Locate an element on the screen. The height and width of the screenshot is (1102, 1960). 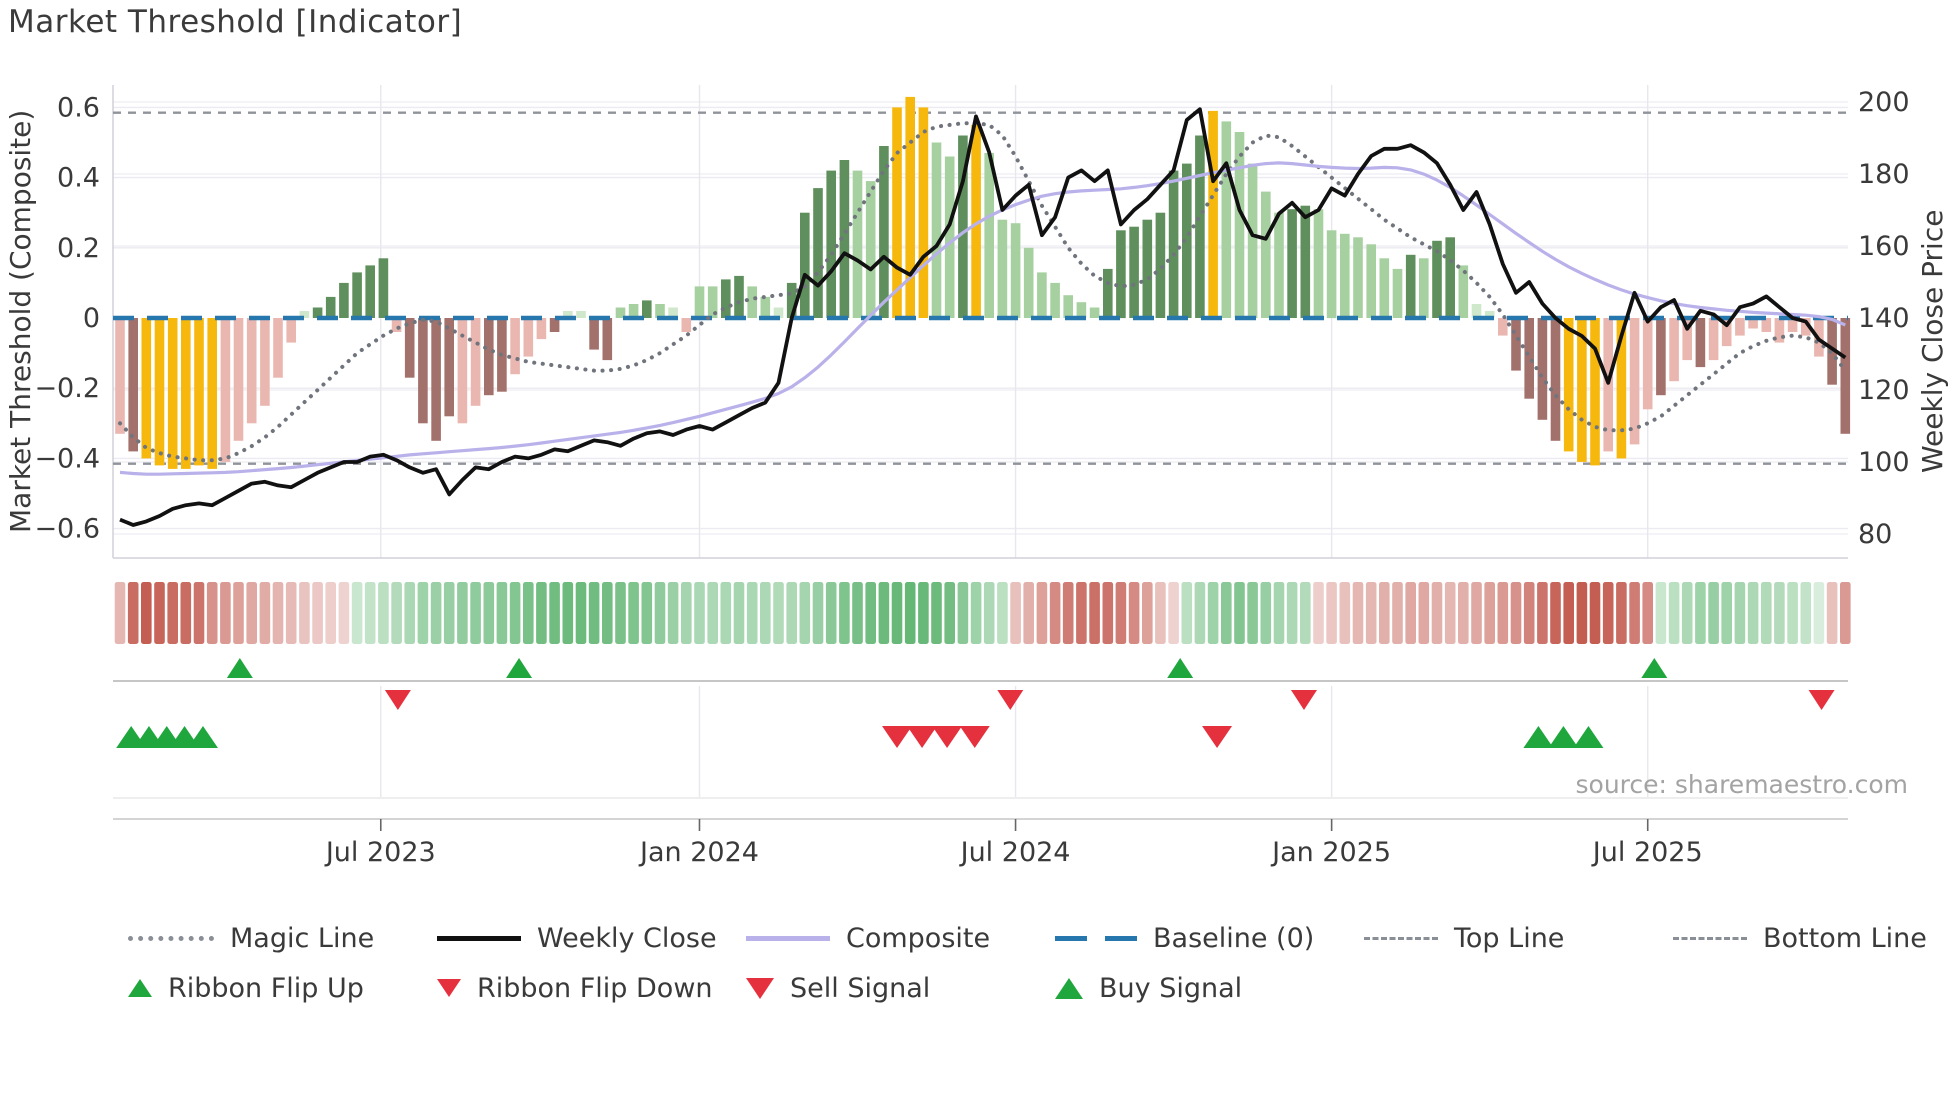
legend-label: Bottom Line is located at coordinates (1845, 938).